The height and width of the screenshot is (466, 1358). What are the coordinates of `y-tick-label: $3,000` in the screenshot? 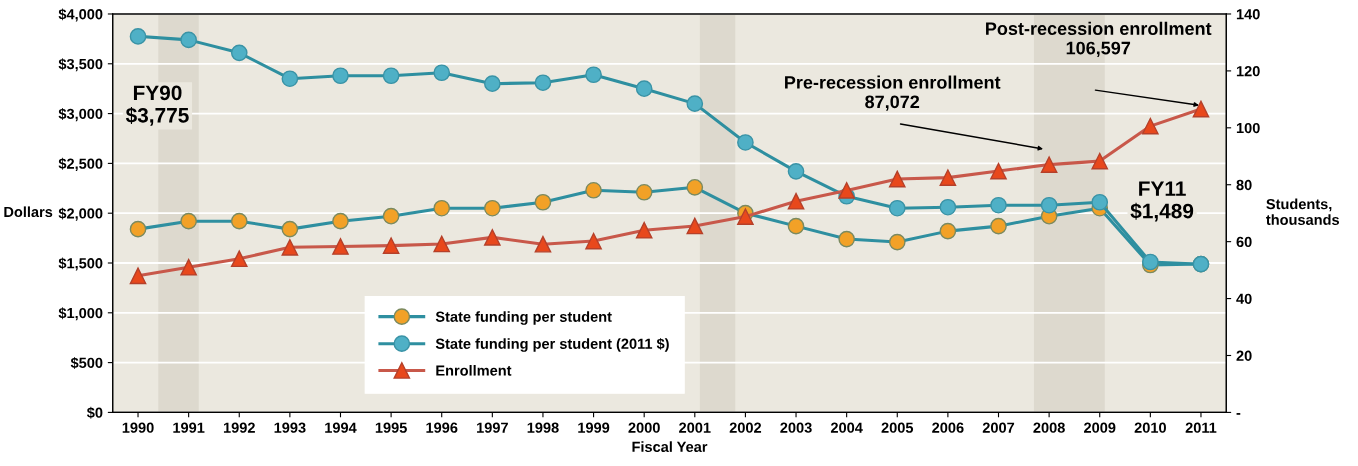 It's located at (80, 115).